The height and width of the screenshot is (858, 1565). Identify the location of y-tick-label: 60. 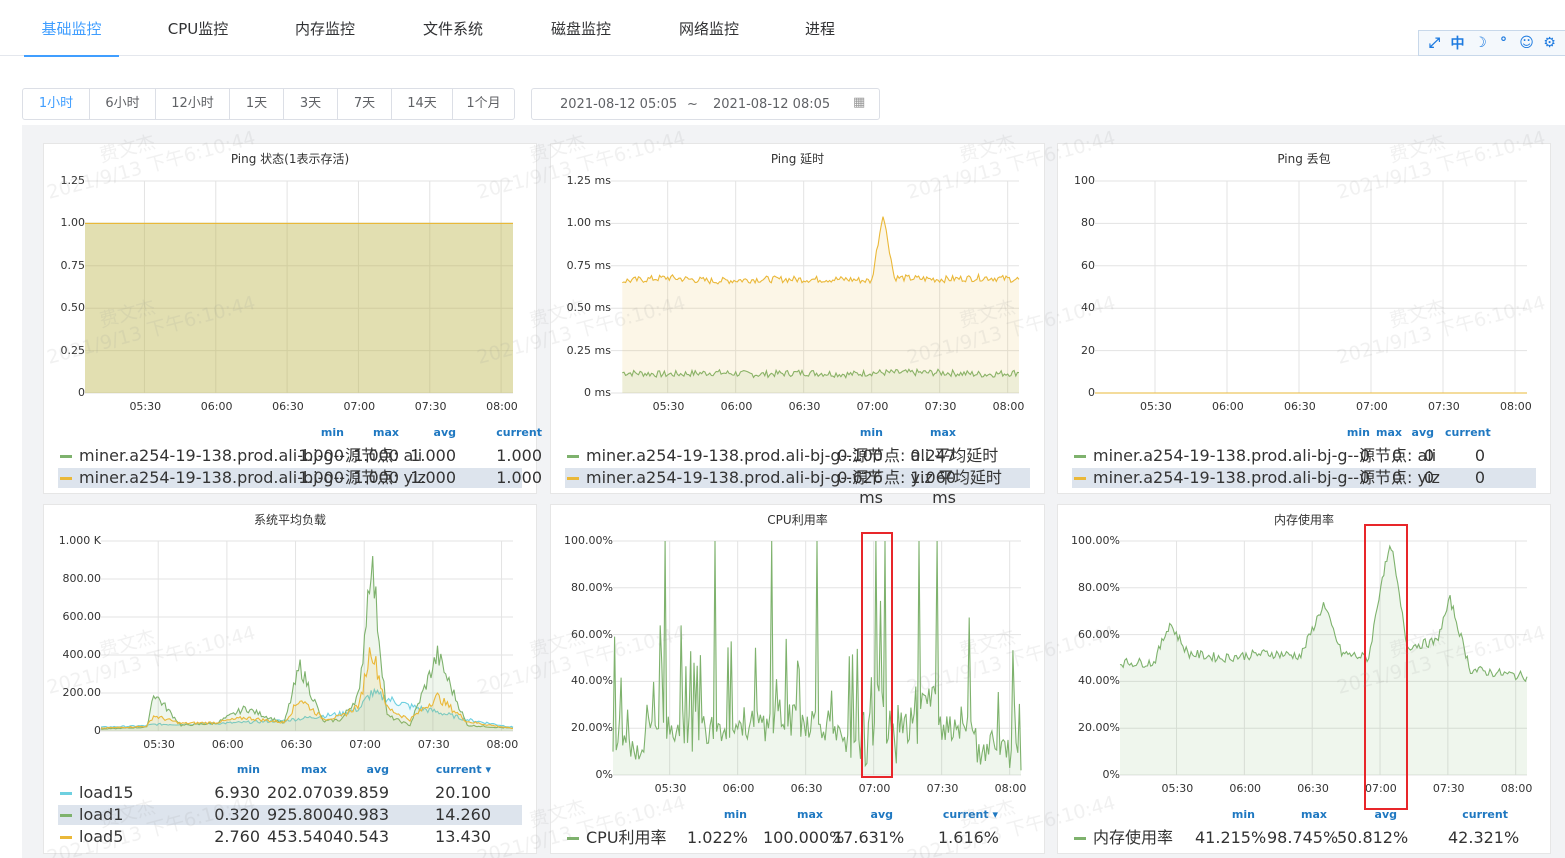
(1088, 265).